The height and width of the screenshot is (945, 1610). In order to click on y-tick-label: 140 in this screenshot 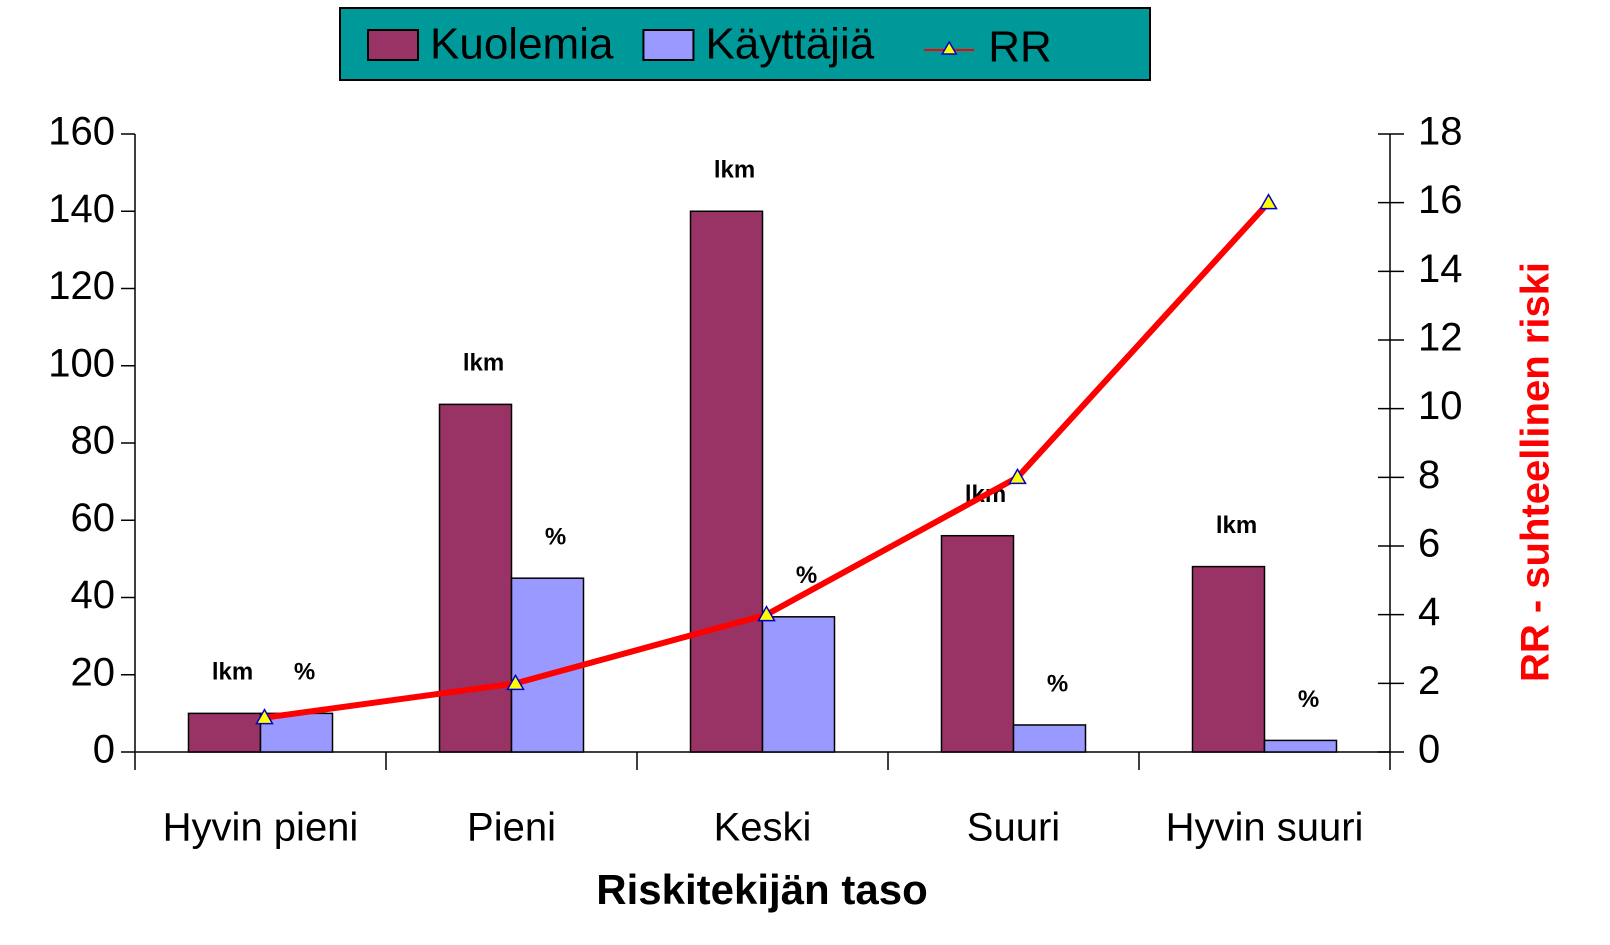, I will do `click(81, 209)`.